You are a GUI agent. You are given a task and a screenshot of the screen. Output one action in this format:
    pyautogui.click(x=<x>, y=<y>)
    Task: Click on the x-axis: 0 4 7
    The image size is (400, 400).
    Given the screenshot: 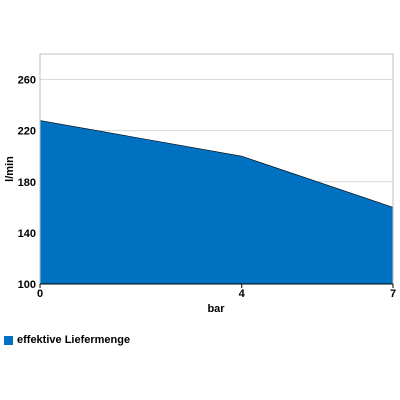 What is the action you would take?
    pyautogui.click(x=216, y=291)
    